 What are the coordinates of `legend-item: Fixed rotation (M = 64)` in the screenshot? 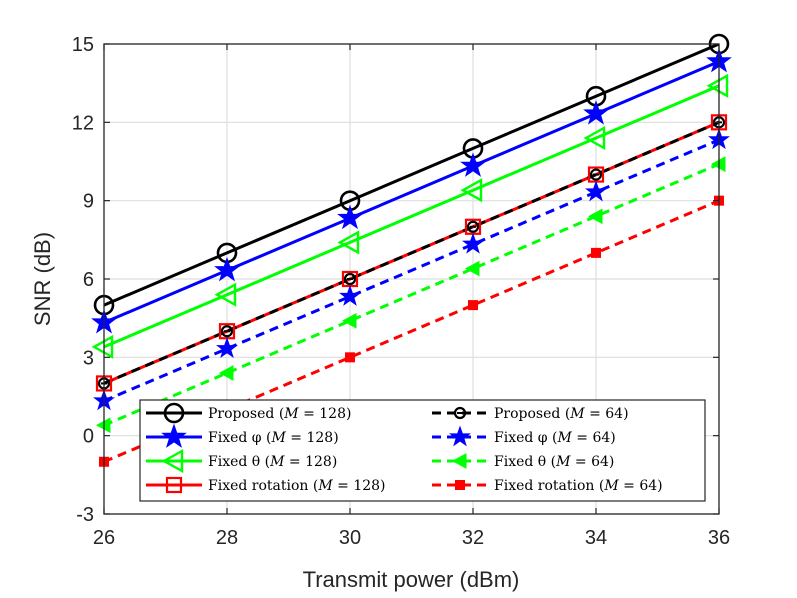 It's located at (547, 486).